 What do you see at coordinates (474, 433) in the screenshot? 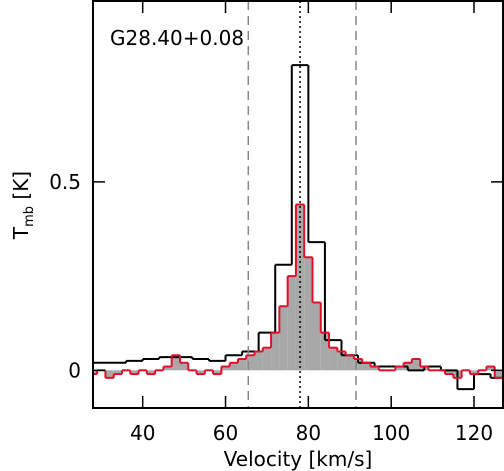
I see `x-tick-label: 120` at bounding box center [474, 433].